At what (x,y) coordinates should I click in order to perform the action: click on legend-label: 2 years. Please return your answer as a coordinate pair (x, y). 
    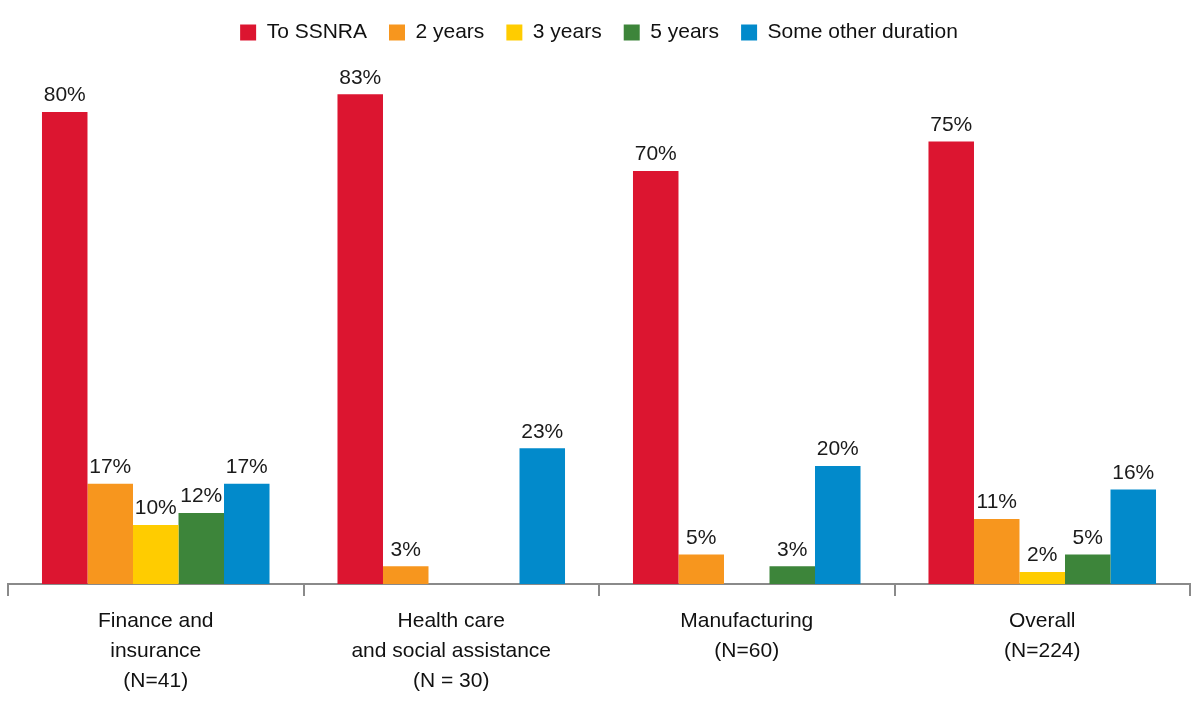
    Looking at the image, I should click on (450, 31).